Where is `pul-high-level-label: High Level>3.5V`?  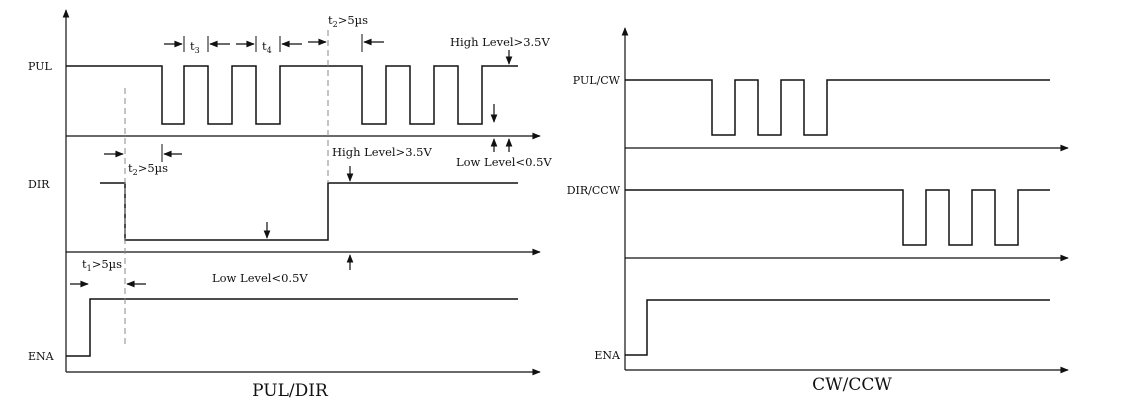
pul-high-level-label: High Level>3.5V is located at coordinates (500, 42).